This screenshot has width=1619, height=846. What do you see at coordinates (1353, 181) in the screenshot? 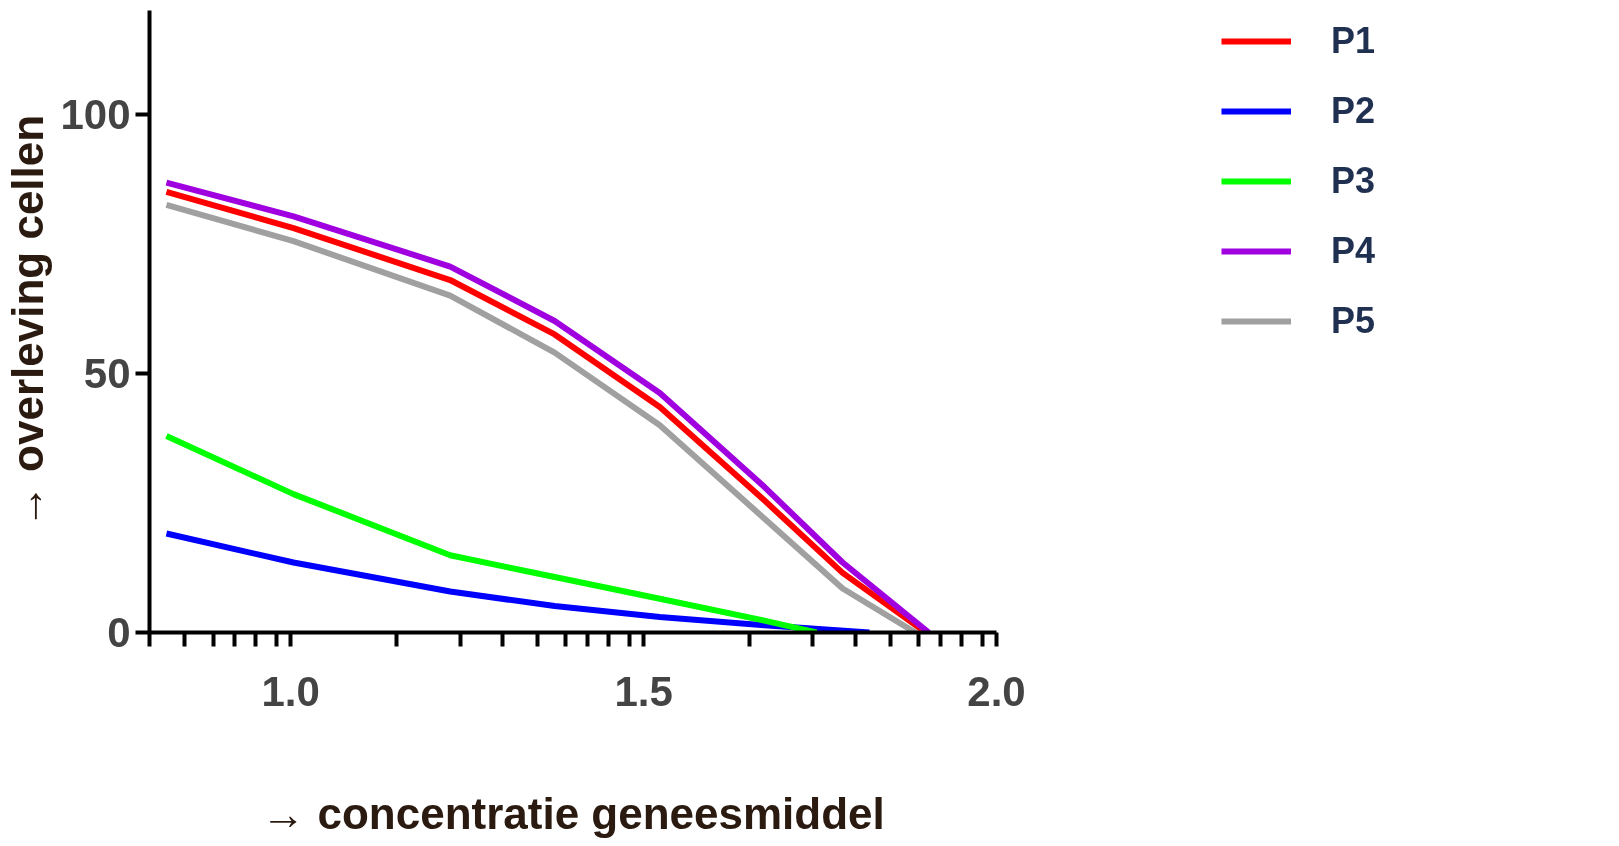
I see `legend-label: P3` at bounding box center [1353, 181].